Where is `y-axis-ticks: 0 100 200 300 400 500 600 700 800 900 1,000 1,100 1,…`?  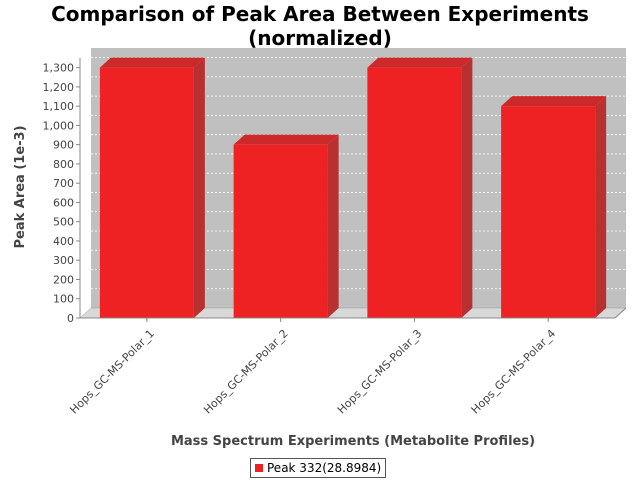 y-axis-ticks: 0 100 200 300 400 500 600 700 800 900 1,000 1,100 1,… is located at coordinates (61, 193).